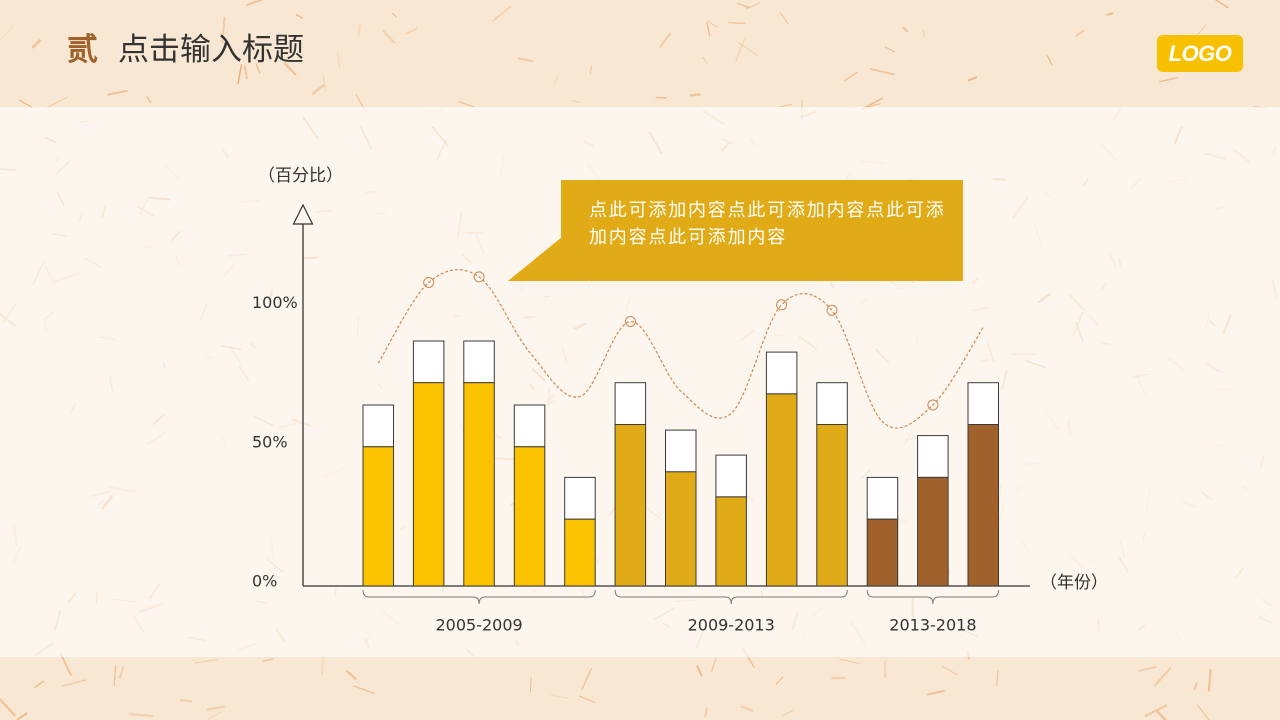  I want to click on logo-text: LOGO, so click(1200, 53).